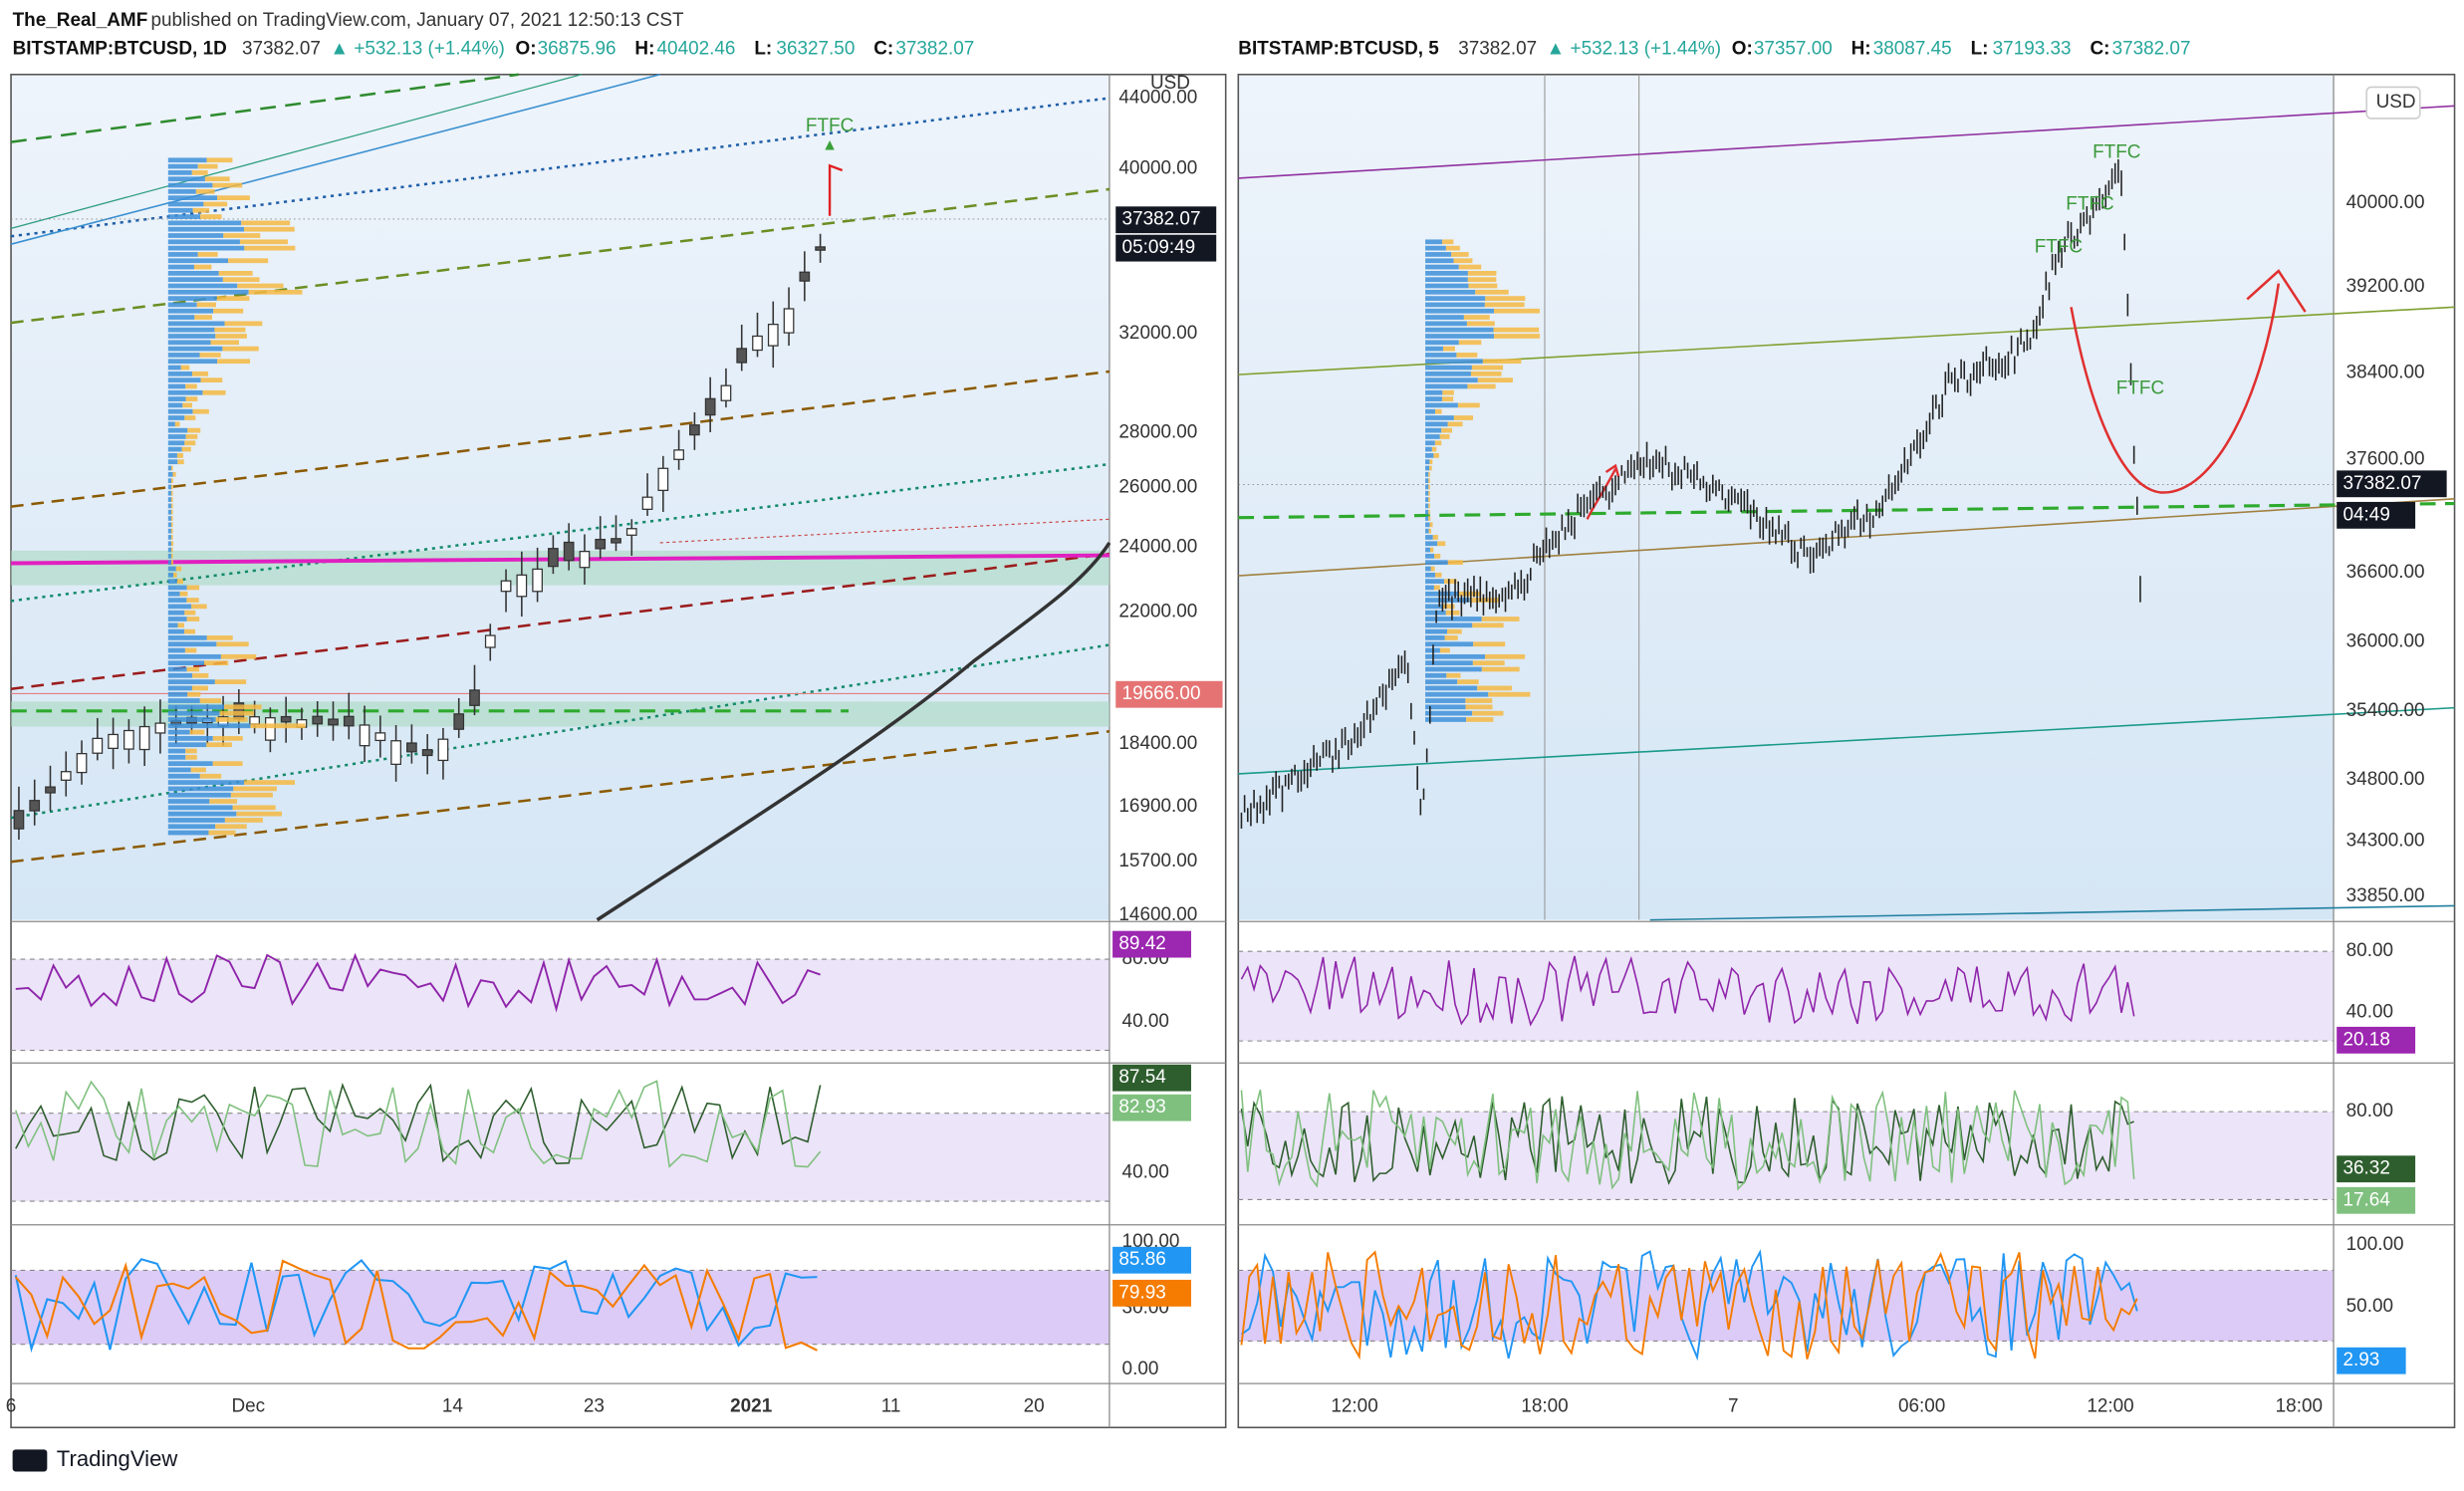 Image resolution: width=2464 pixels, height=1491 pixels. Describe the element at coordinates (763, 50) in the screenshot. I see `ohlc-label: L:` at that location.